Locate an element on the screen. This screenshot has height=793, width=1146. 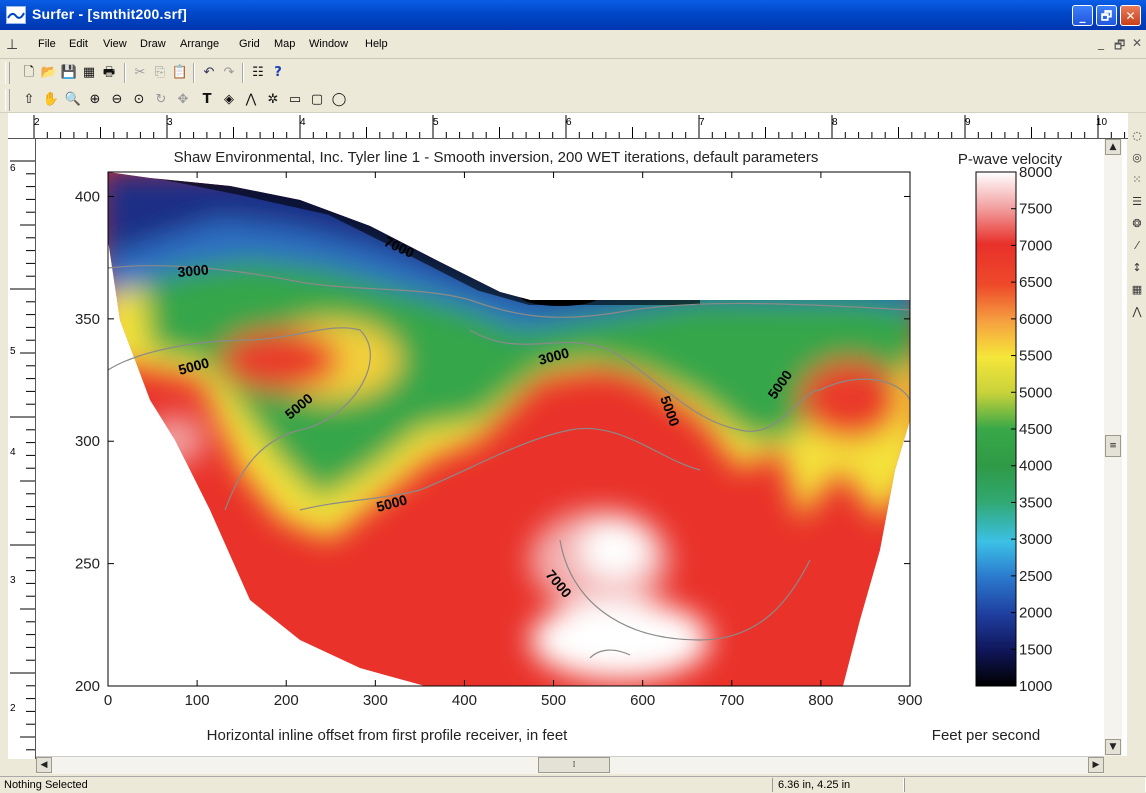
scroll-down-button: ▼ is located at coordinates (1113, 747).